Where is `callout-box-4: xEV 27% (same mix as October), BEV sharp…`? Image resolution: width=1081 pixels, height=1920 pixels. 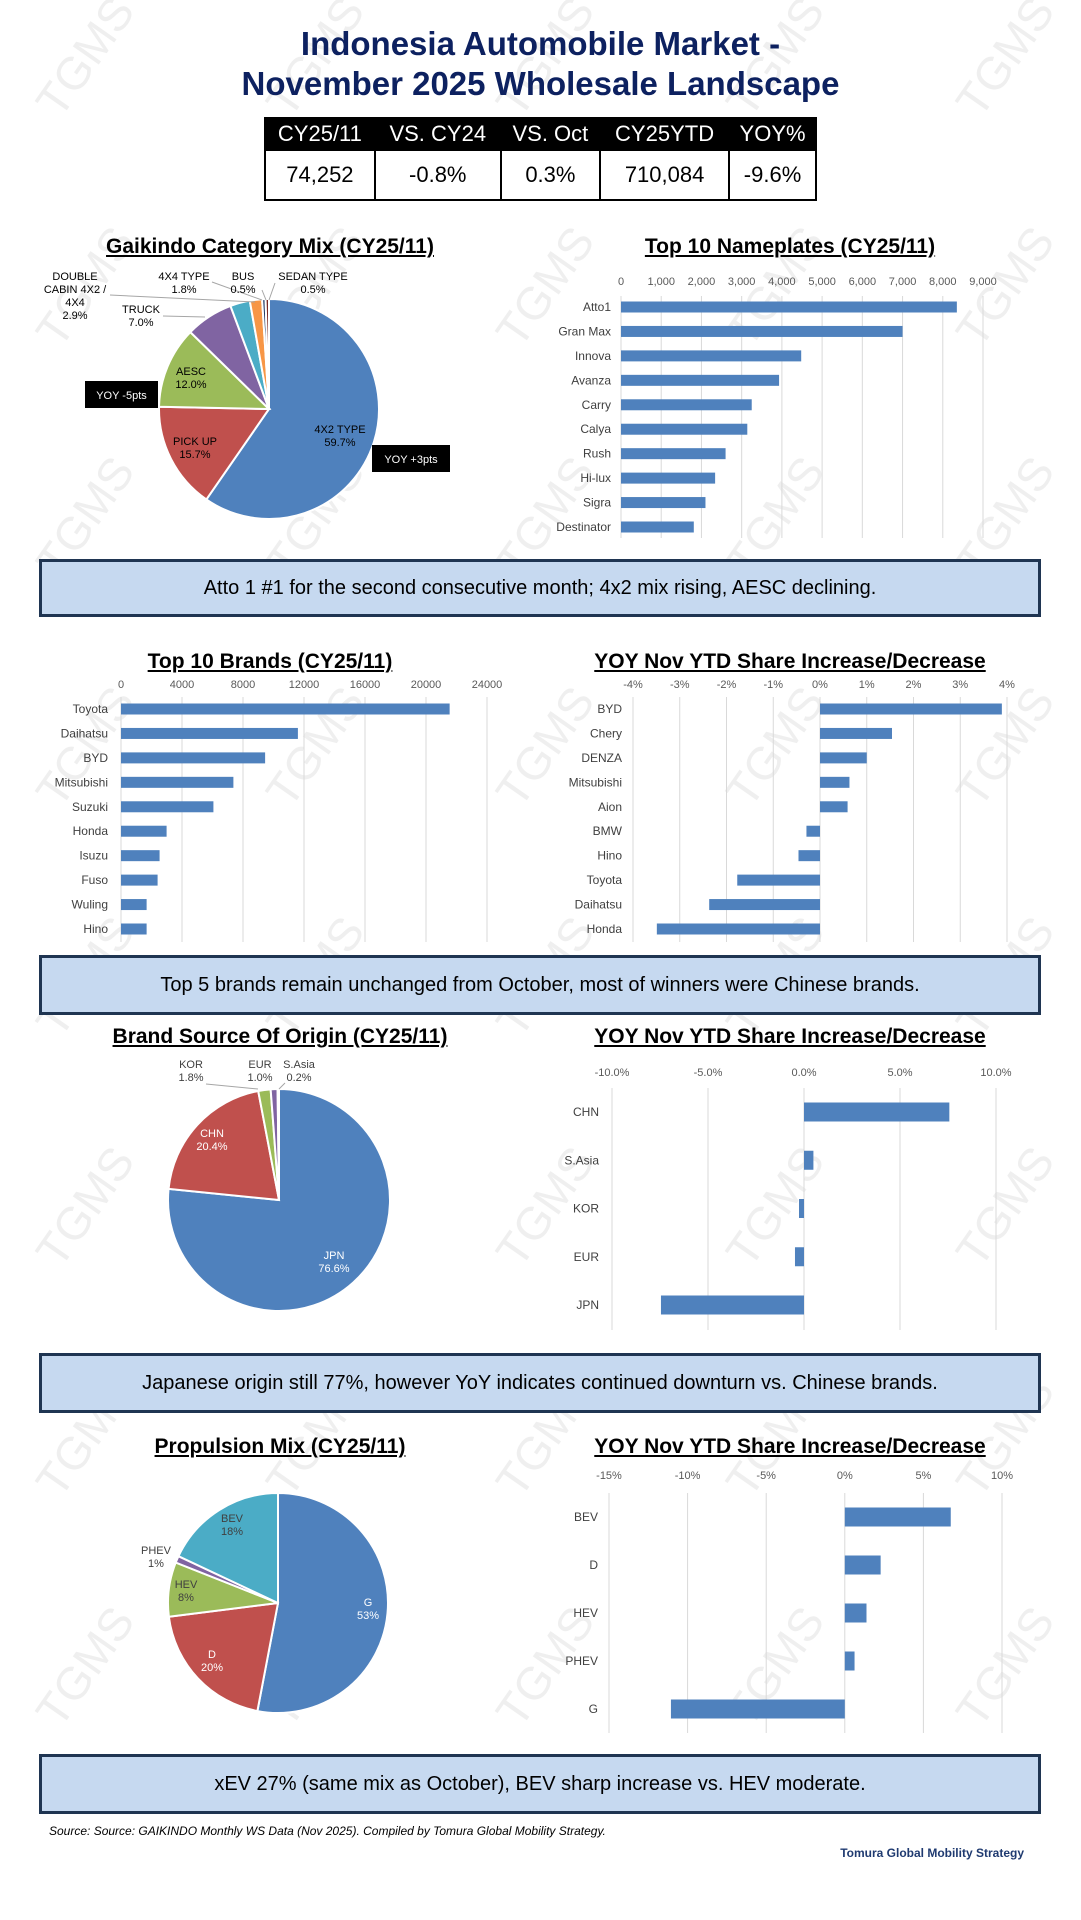
callout-box-4: xEV 27% (same mix as October), BEV sharp… is located at coordinates (540, 1784).